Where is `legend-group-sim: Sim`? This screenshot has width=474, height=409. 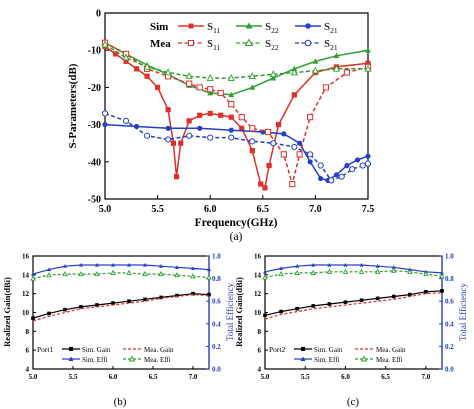
legend-group-sim: Sim is located at coordinates (159, 27).